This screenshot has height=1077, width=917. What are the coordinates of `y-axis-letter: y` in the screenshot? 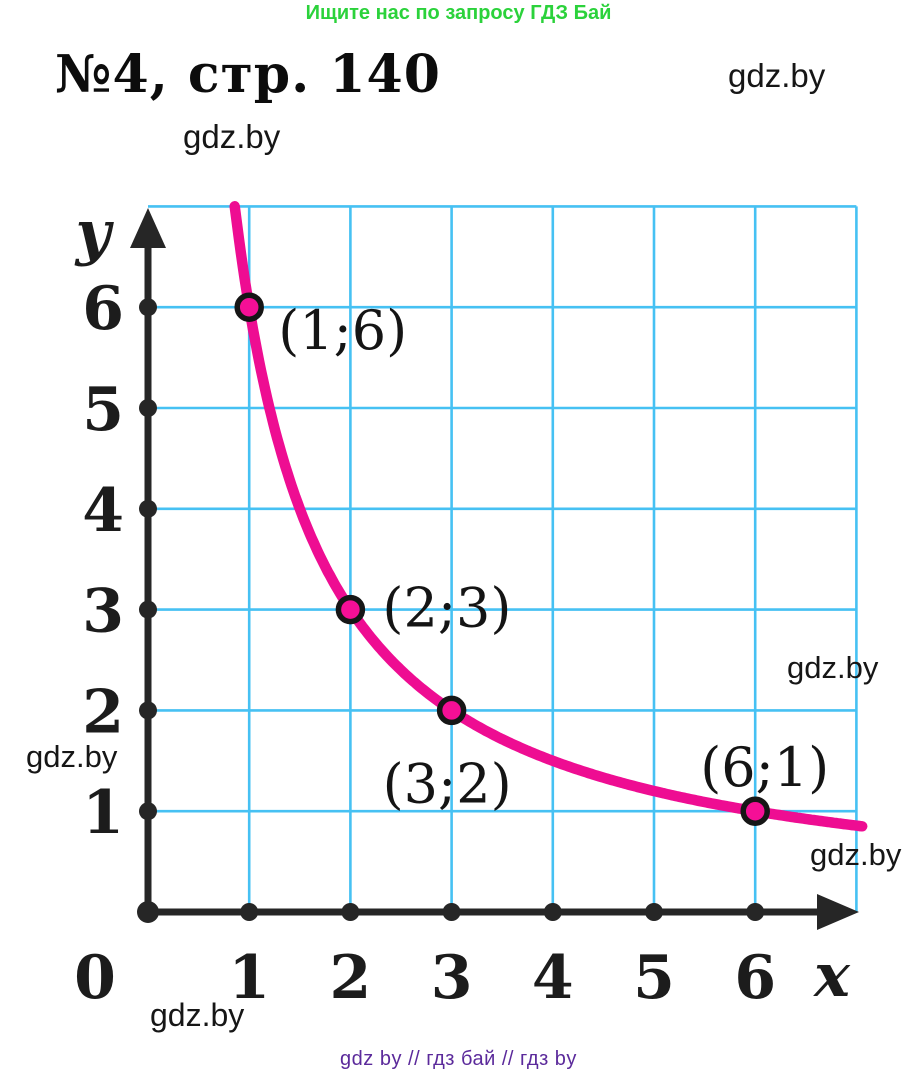 It's located at (94, 233).